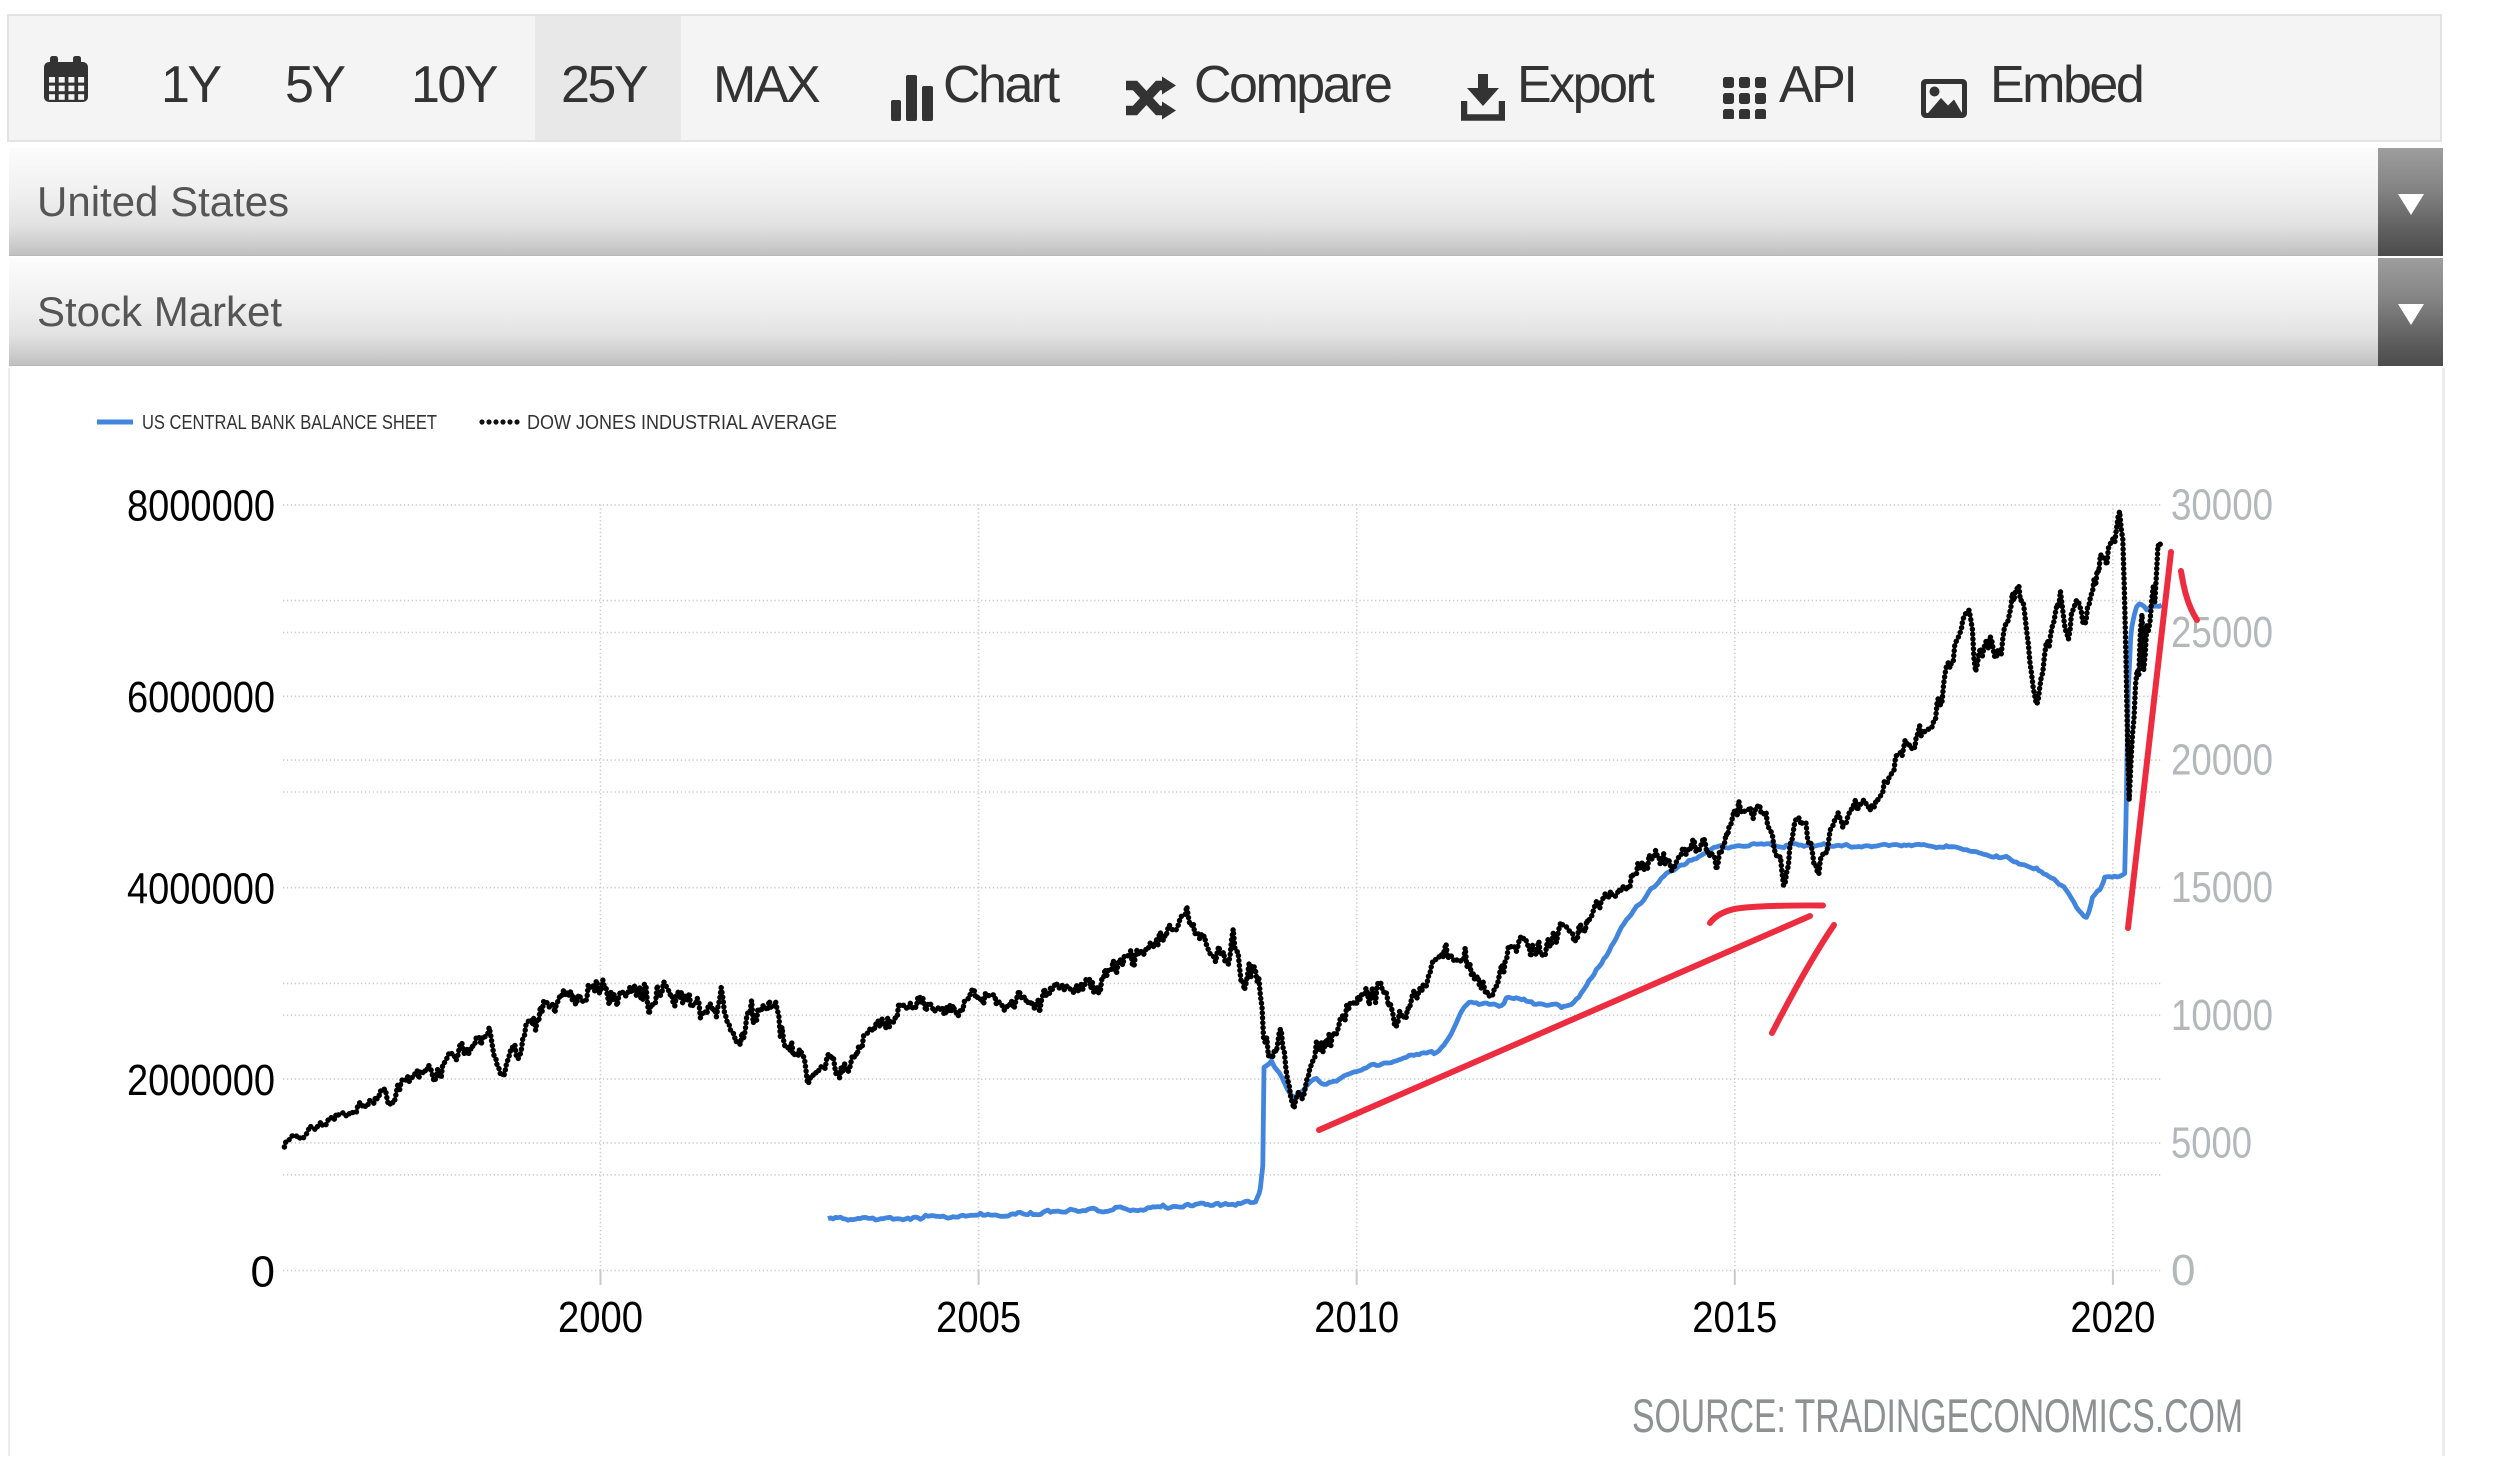  I want to click on svg-text: SOURCE: TRADINGECONOMICS.COM, so click(1937, 1415).